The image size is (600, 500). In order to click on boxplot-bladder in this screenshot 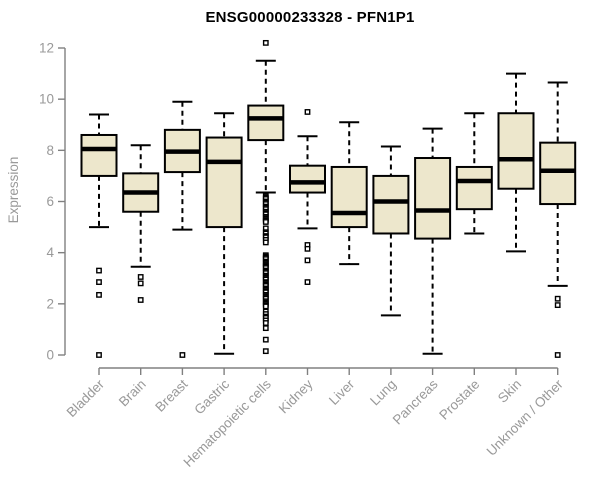, I will do `click(99, 235)`.